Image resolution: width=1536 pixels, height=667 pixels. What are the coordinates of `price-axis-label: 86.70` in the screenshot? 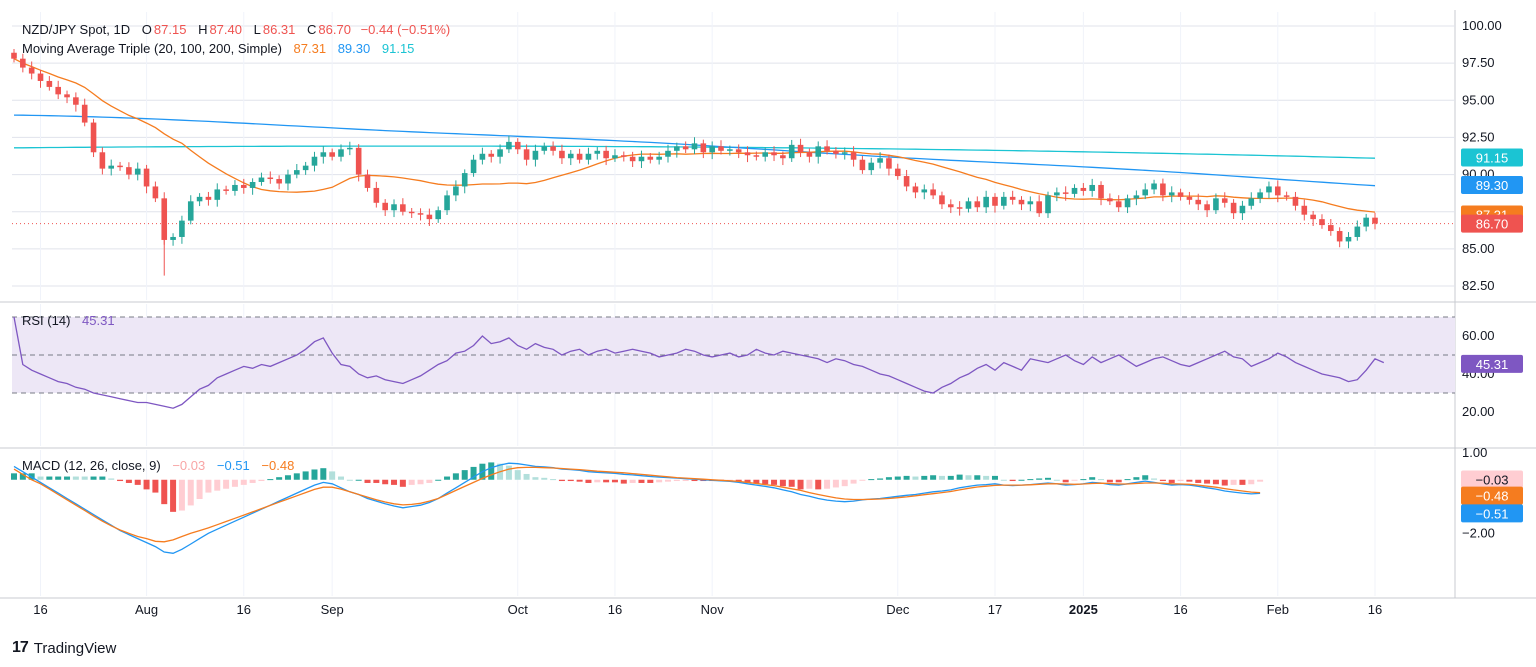 It's located at (1492, 224).